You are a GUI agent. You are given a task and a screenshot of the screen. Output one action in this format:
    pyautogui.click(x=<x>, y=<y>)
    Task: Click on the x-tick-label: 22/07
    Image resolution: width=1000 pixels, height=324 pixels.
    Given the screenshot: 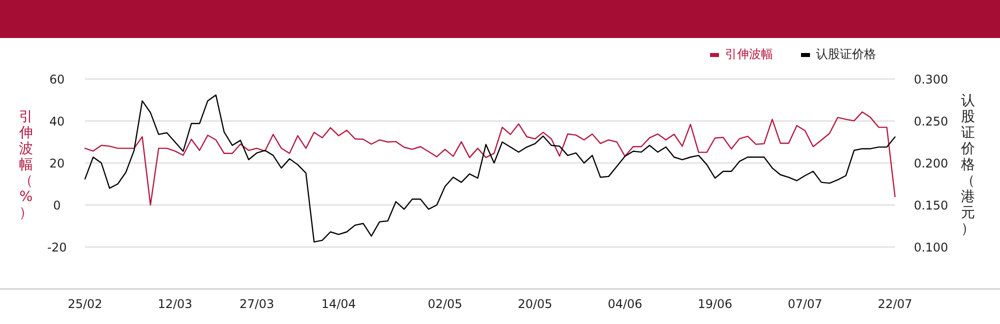 What is the action you would take?
    pyautogui.click(x=895, y=304)
    